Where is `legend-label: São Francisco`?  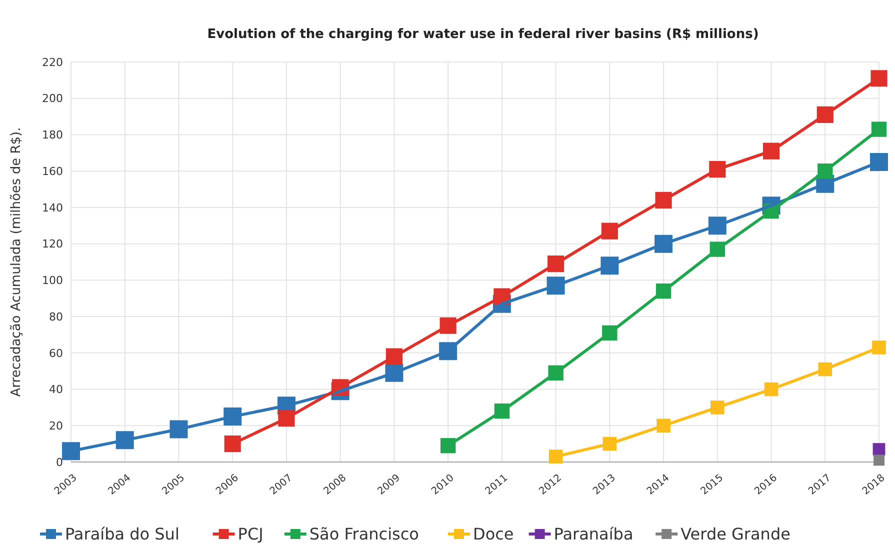 legend-label: São Francisco is located at coordinates (364, 534).